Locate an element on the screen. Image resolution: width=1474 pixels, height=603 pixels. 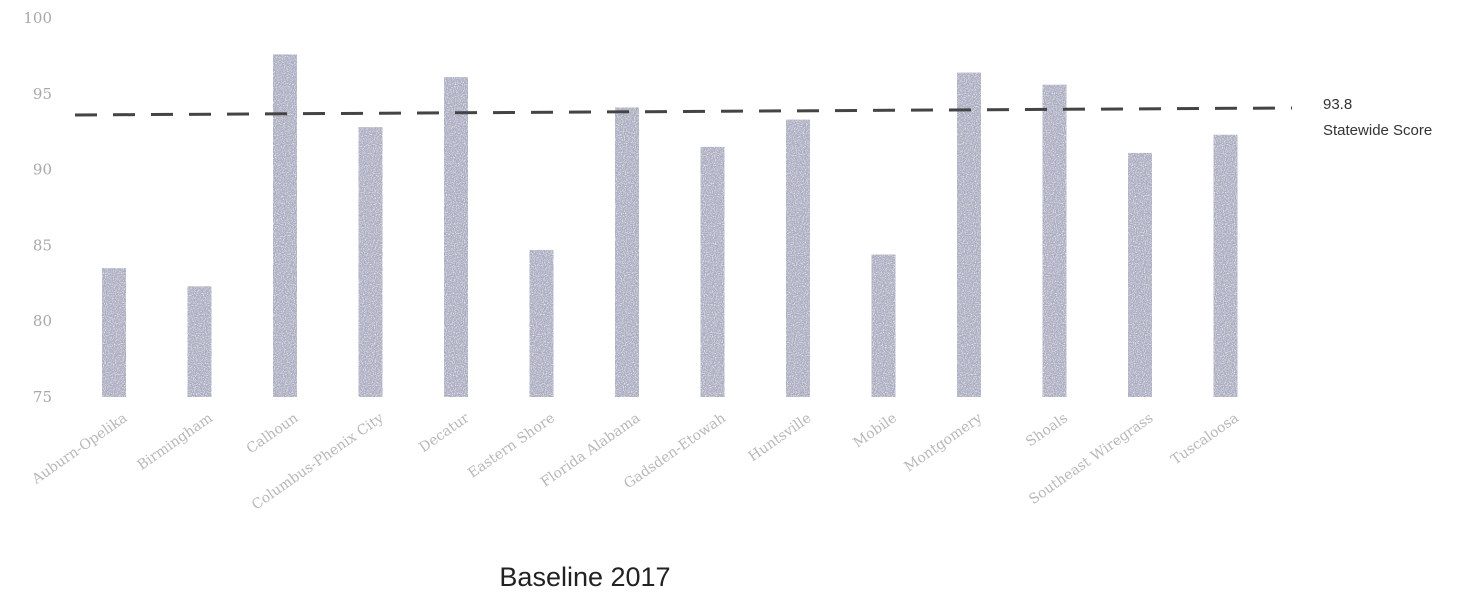
x-category-label: Montgomery is located at coordinates (944, 442).